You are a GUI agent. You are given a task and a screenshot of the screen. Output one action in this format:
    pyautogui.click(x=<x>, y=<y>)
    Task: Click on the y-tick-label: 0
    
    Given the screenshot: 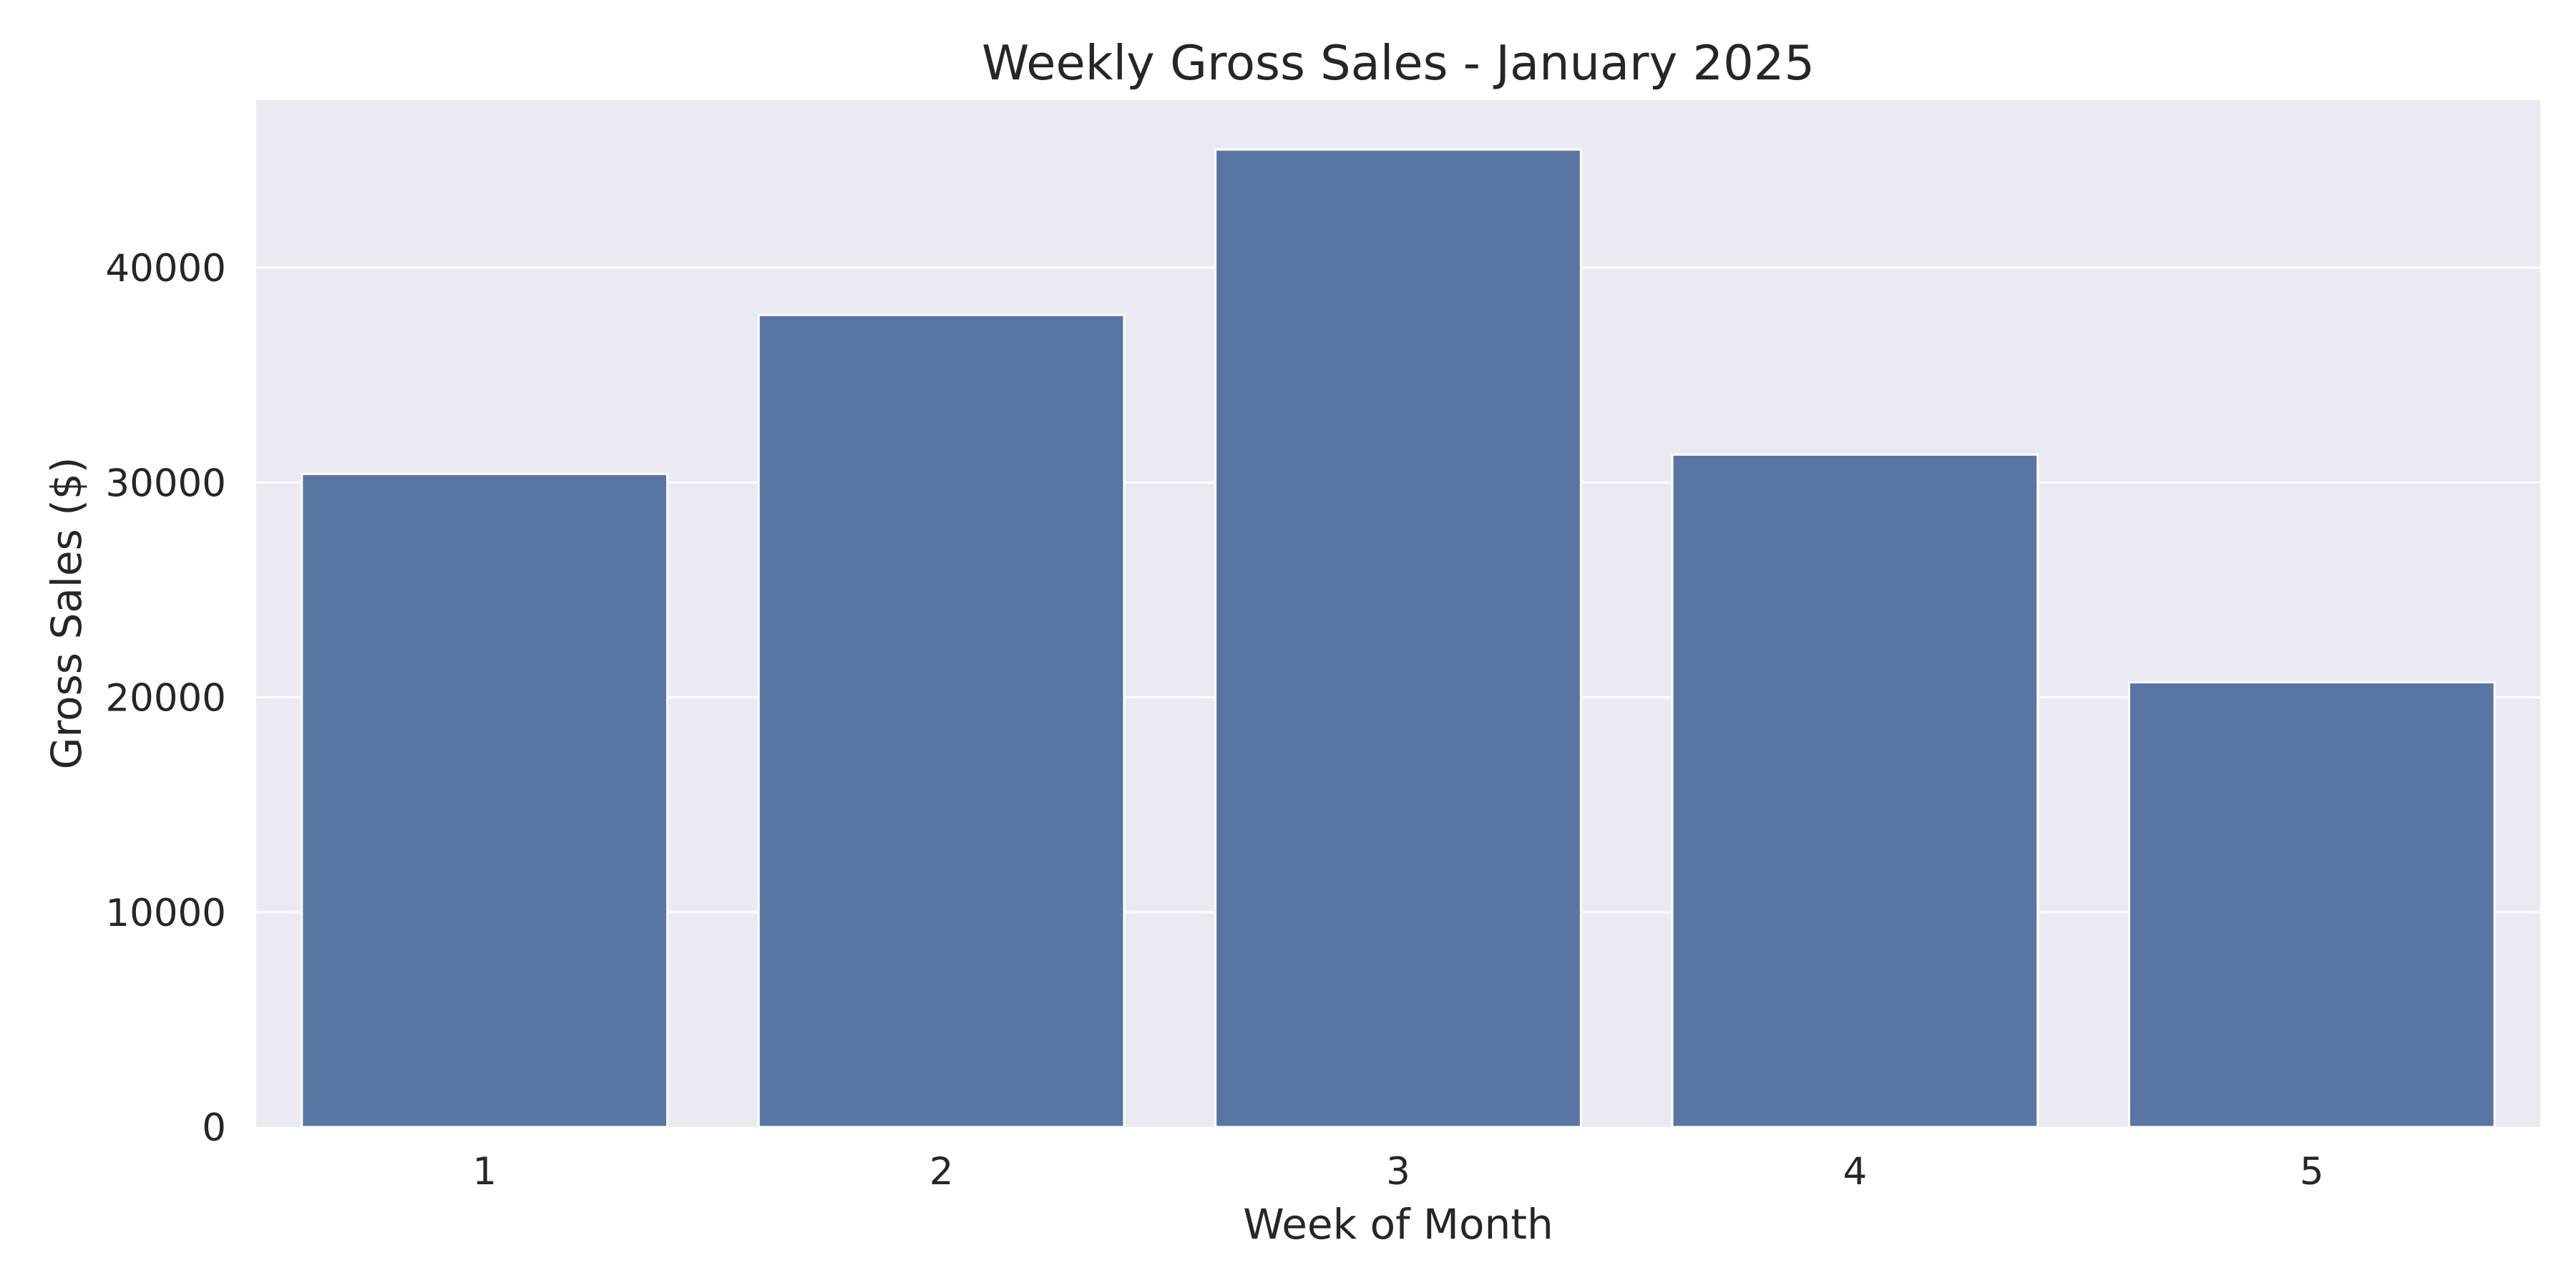 What is the action you would take?
    pyautogui.click(x=214, y=1128)
    